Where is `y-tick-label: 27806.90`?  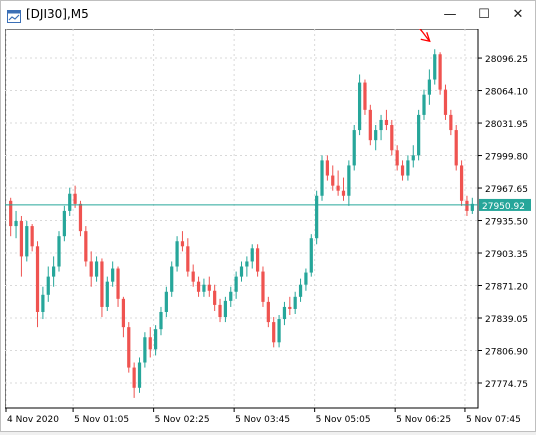
y-tick-label: 27806.90 is located at coordinates (506, 352).